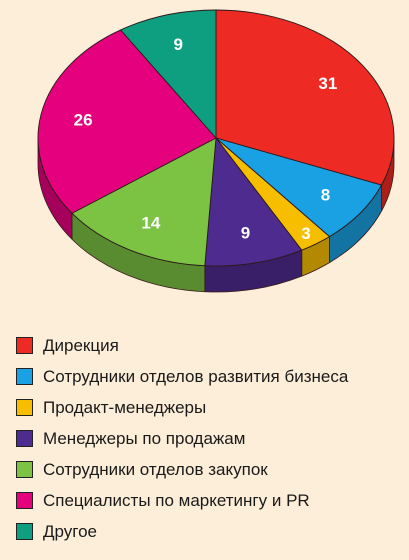 The image size is (409, 560). I want to click on pie-slice-сотрудники-отделов-развития-бизнеса, so click(298, 187).